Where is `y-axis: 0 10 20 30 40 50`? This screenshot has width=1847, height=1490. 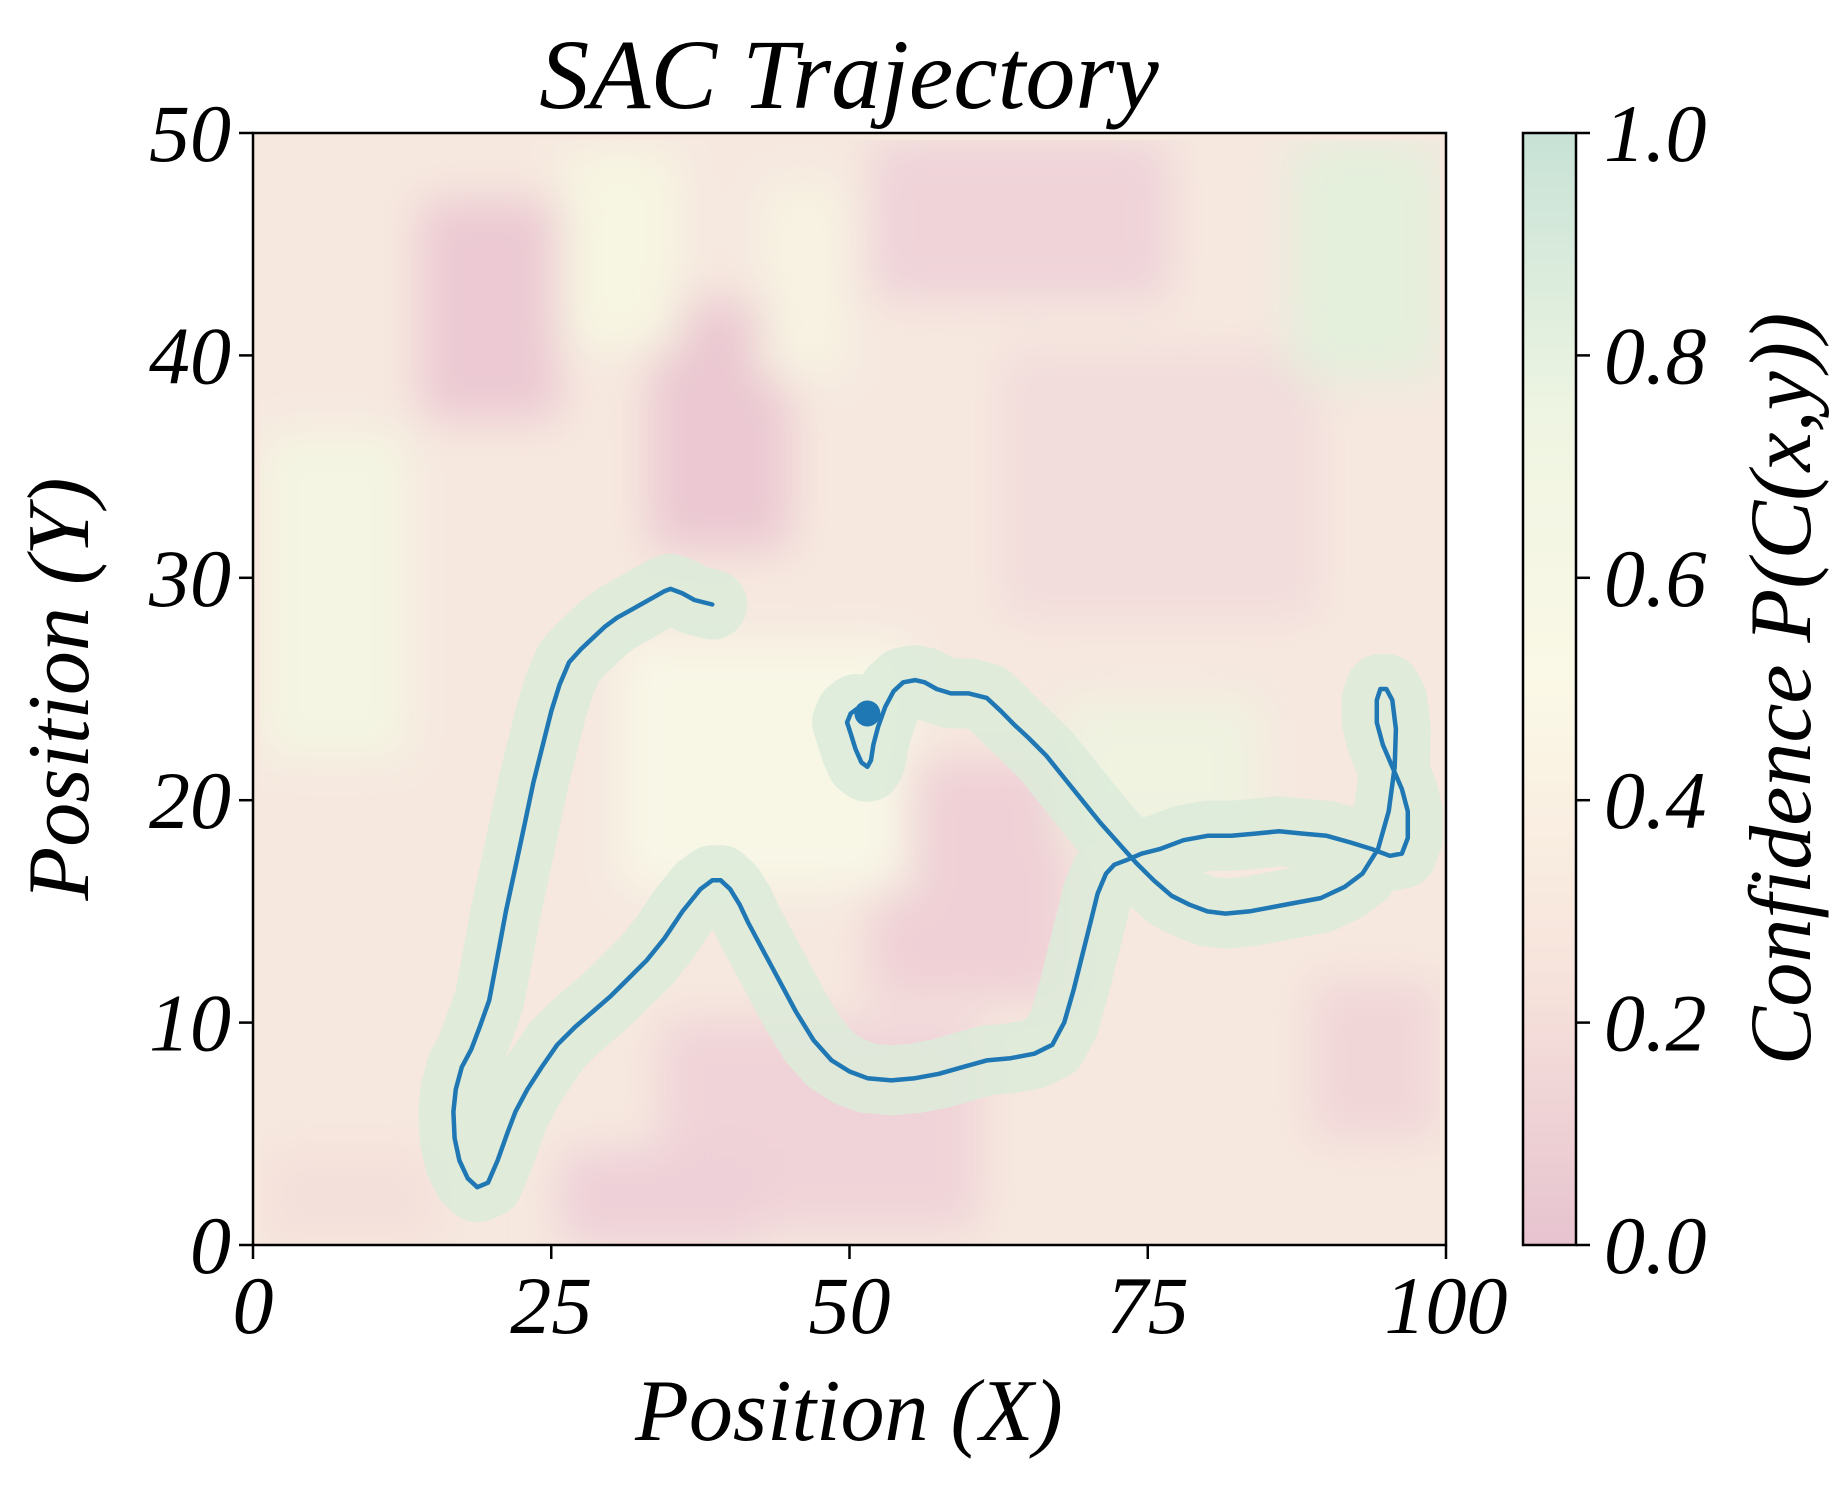 y-axis: 0 10 20 30 40 50 is located at coordinates (200, 689).